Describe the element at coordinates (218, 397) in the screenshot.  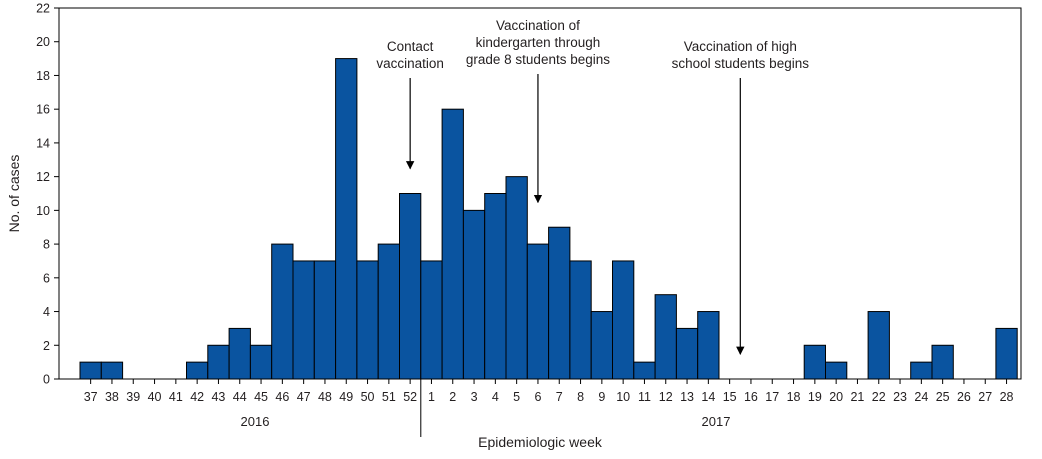
I see `x-tick-label-43: 43` at that location.